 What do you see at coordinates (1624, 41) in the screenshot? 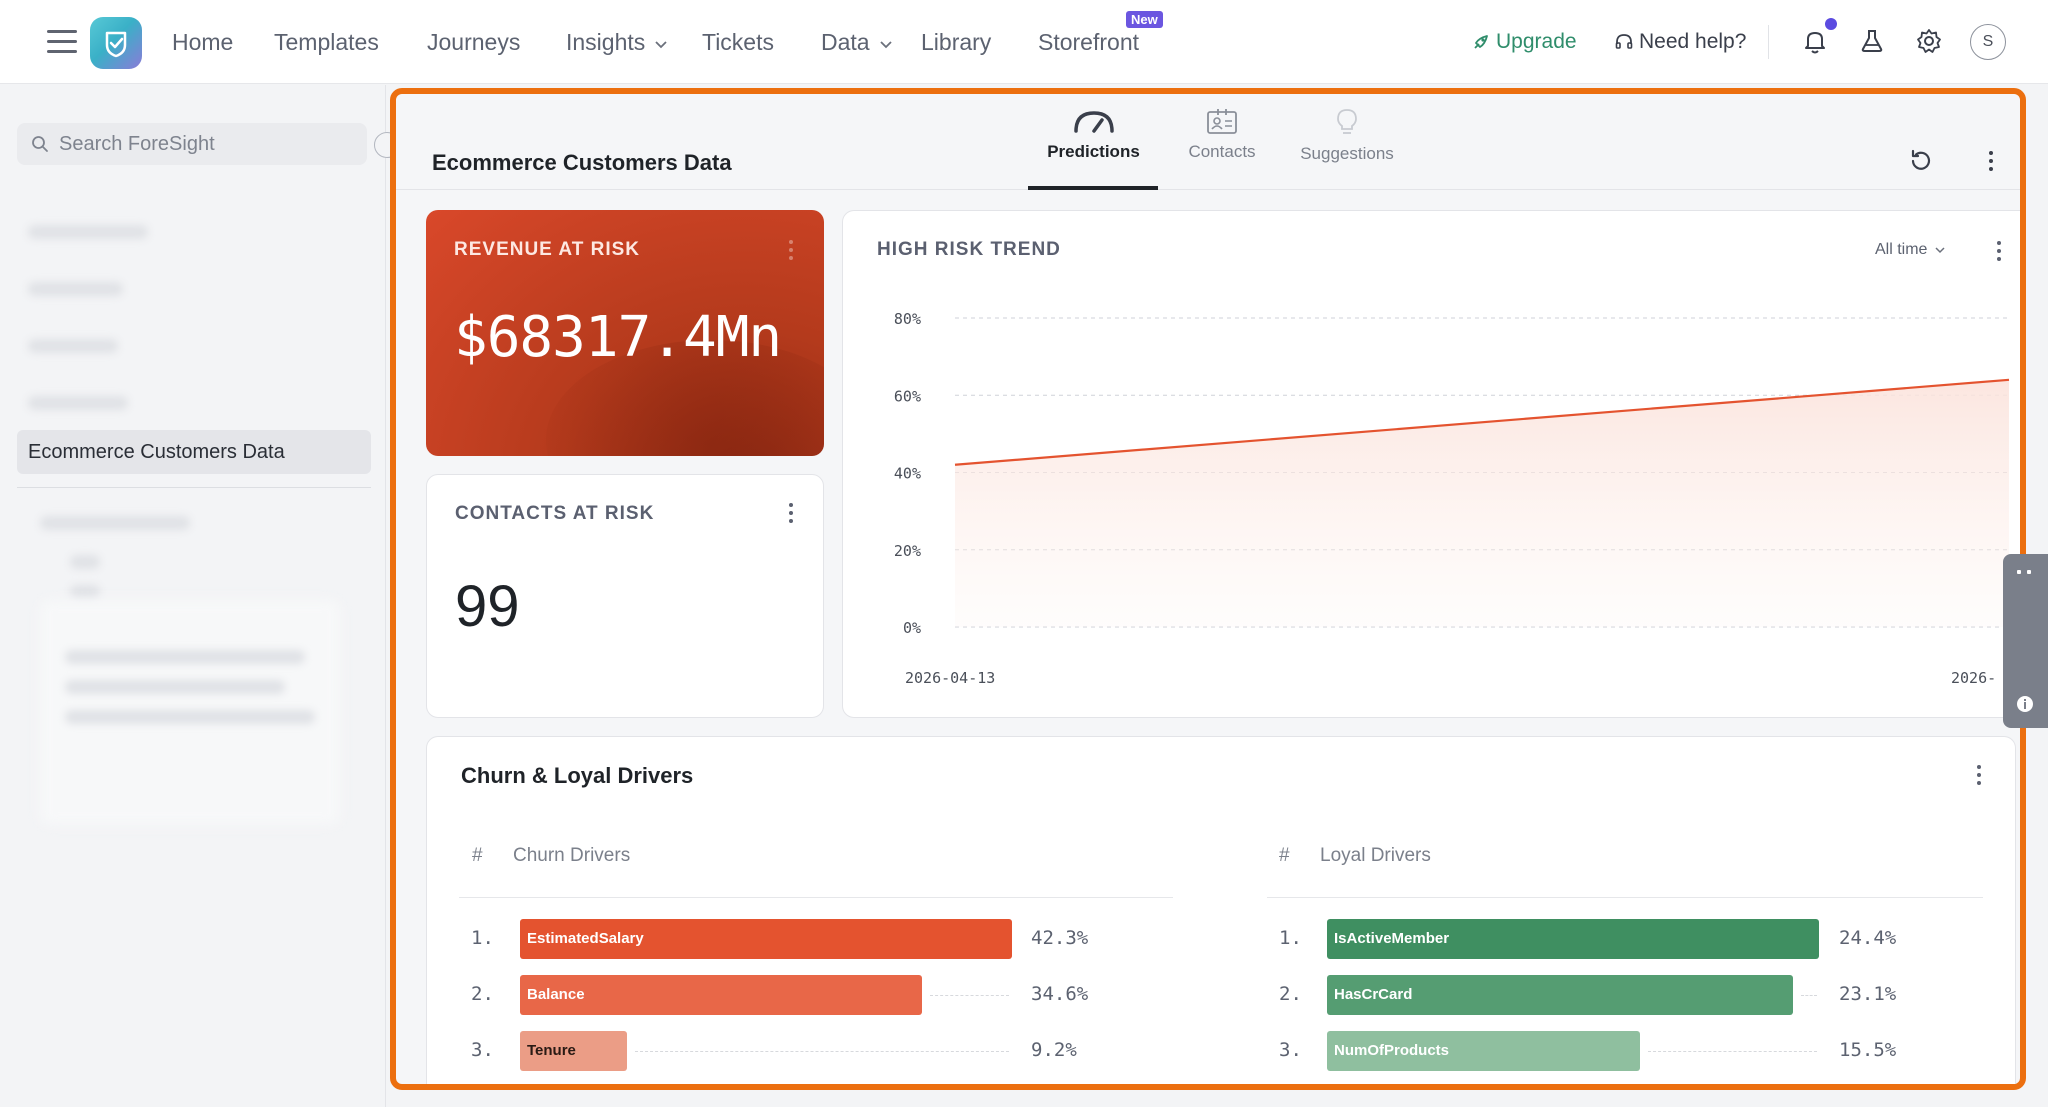
I see `headset-icon` at bounding box center [1624, 41].